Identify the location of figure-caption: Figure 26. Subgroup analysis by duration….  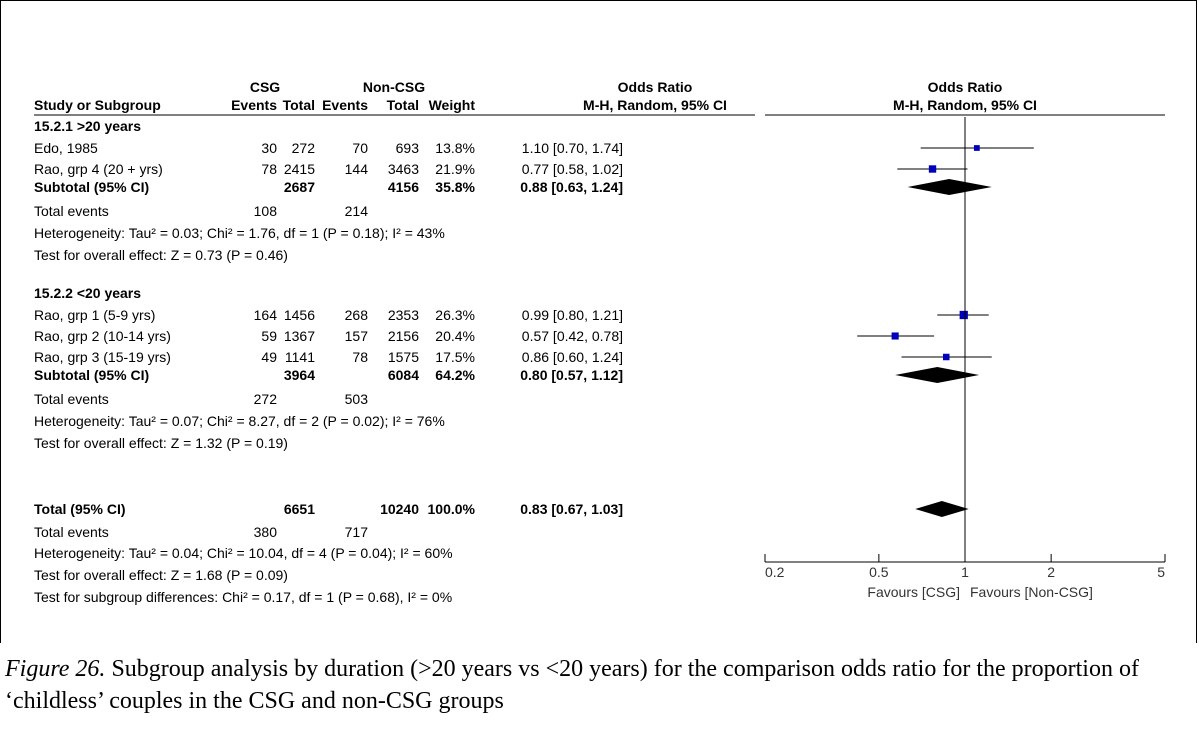
(597, 685).